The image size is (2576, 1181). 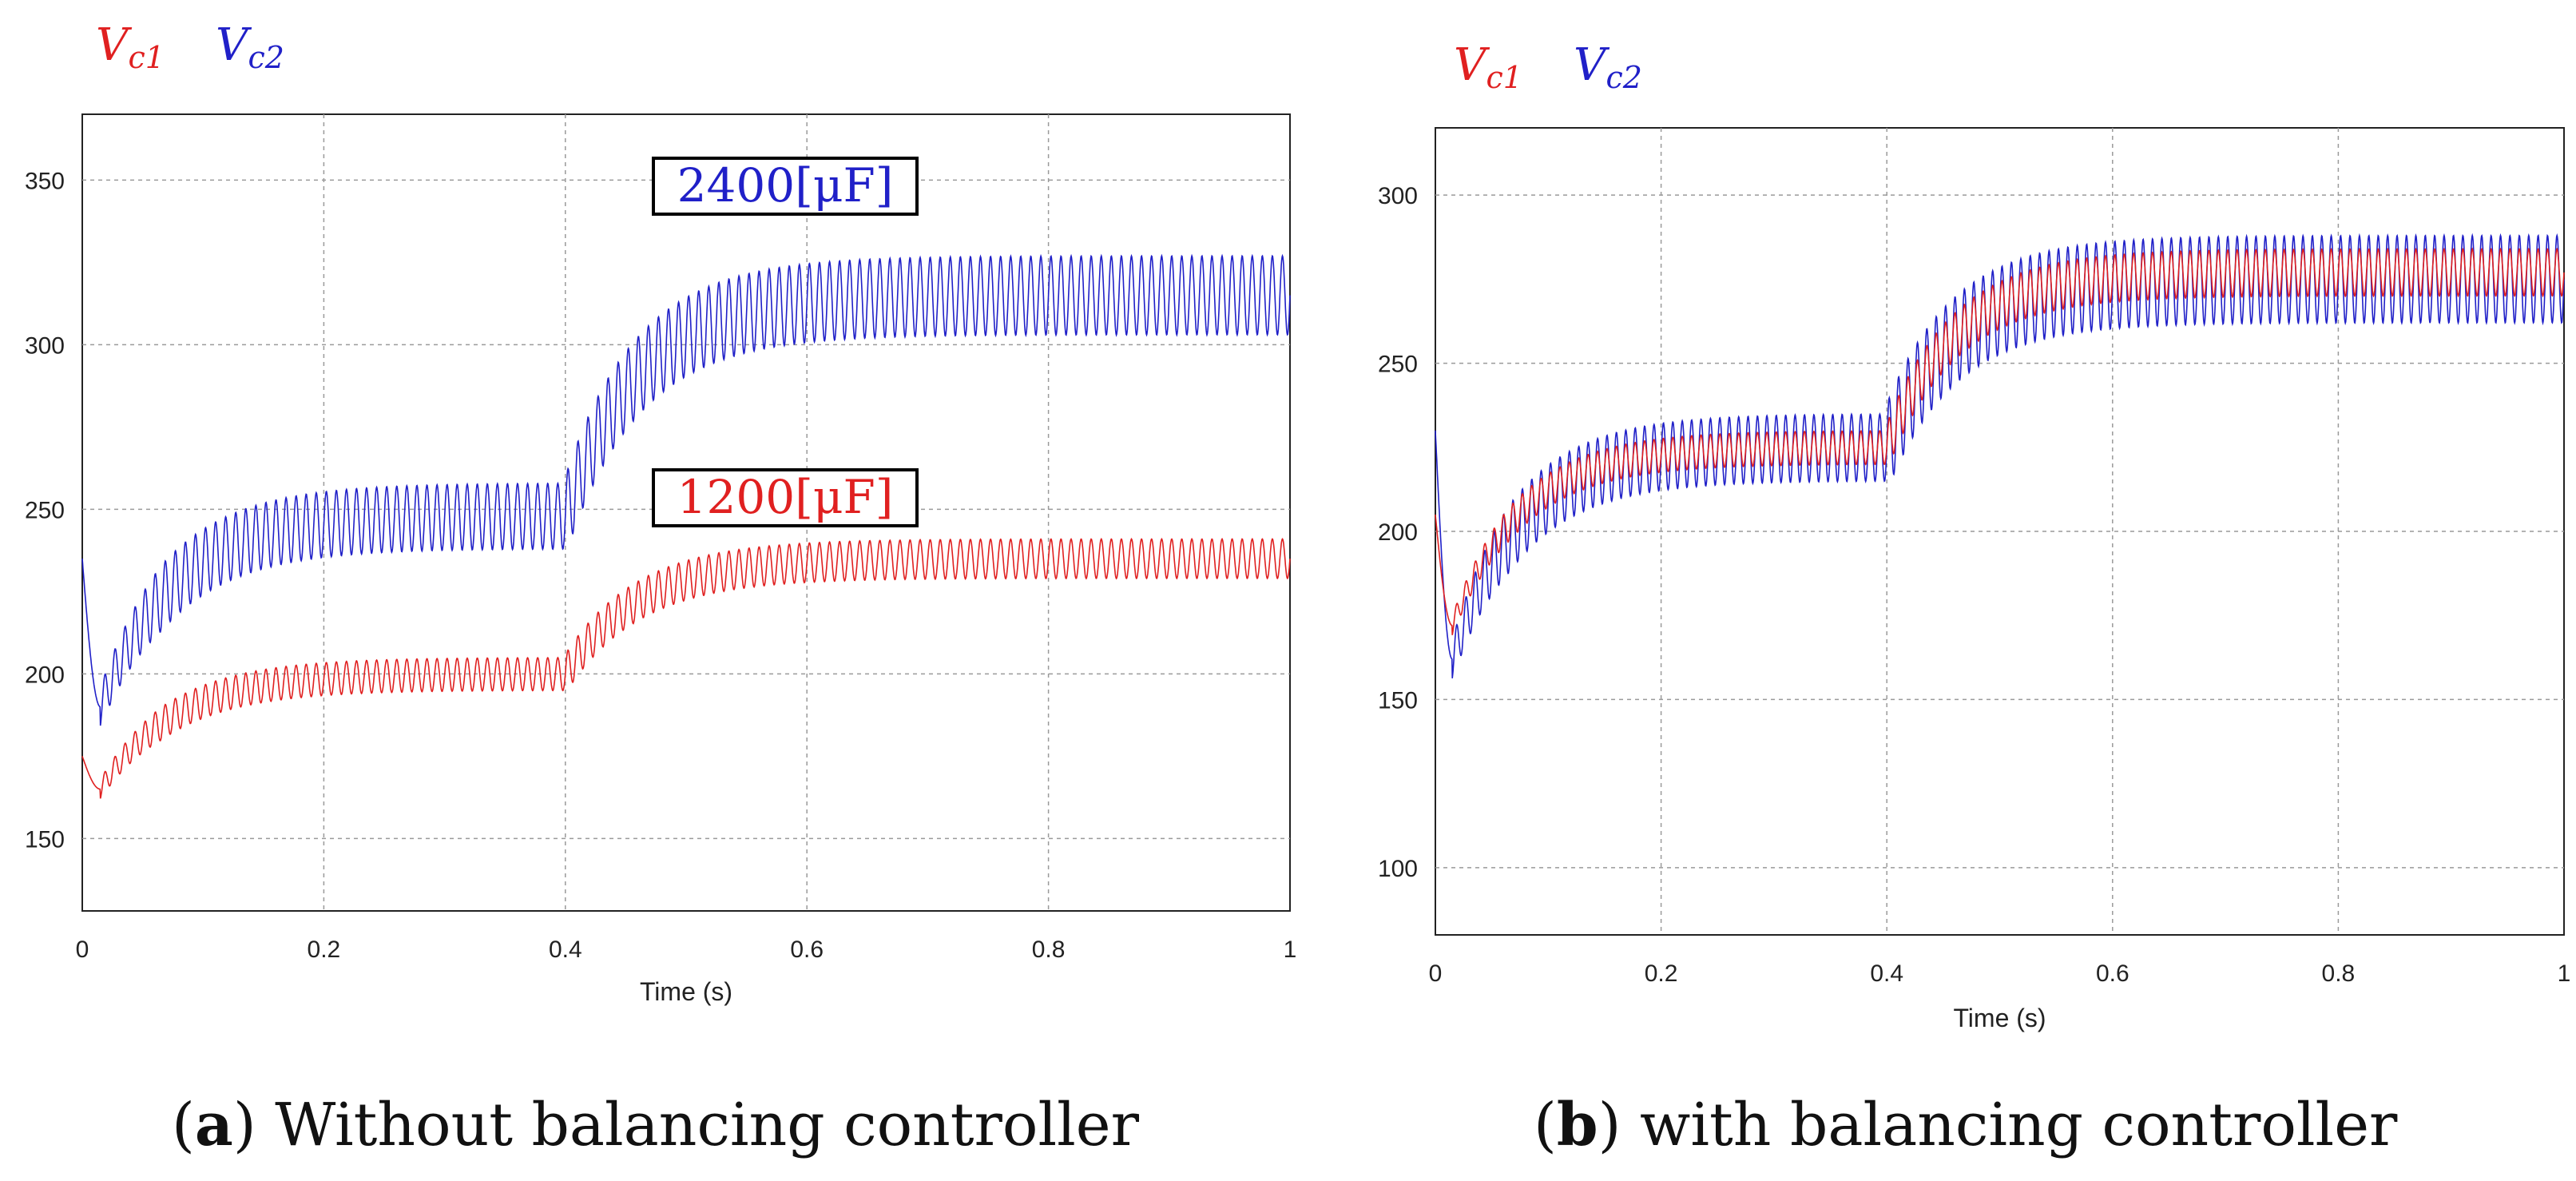 What do you see at coordinates (213, 1125) in the screenshot?
I see `caption-a-label: a` at bounding box center [213, 1125].